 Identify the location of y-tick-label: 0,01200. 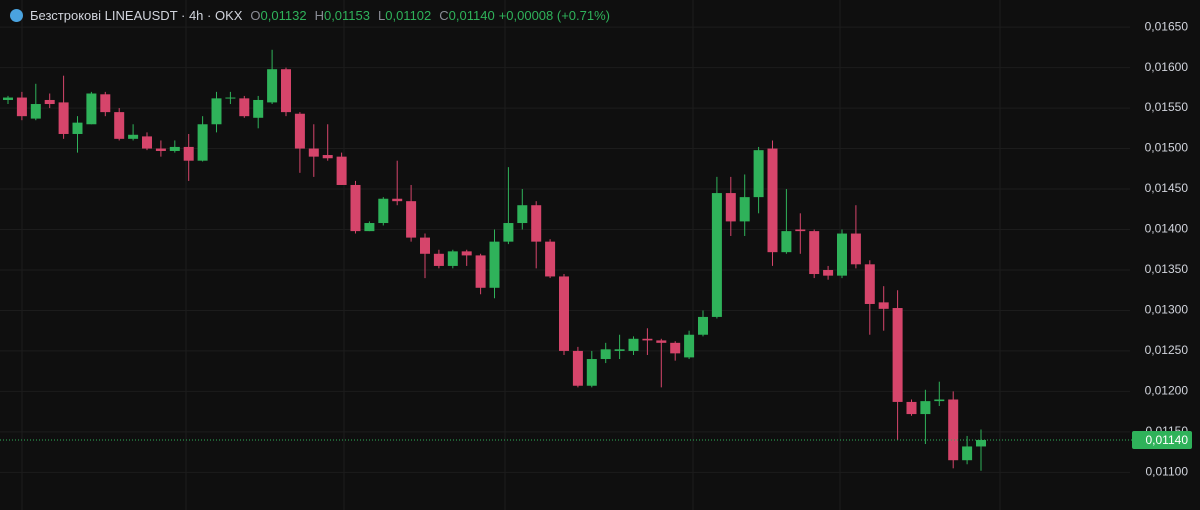
(1167, 391).